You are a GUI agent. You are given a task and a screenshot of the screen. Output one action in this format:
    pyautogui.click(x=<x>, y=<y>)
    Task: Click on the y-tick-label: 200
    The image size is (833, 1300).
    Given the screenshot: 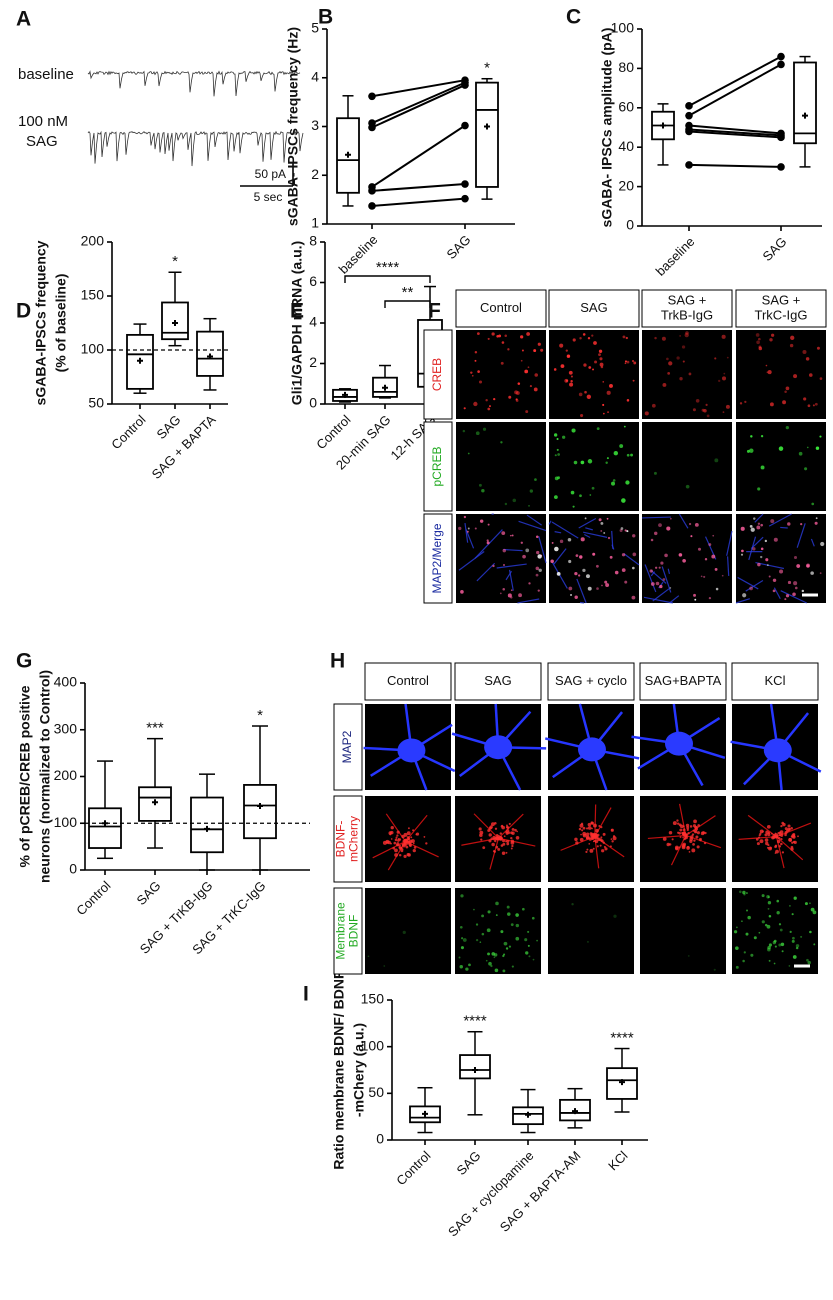 What is the action you would take?
    pyautogui.click(x=66, y=775)
    